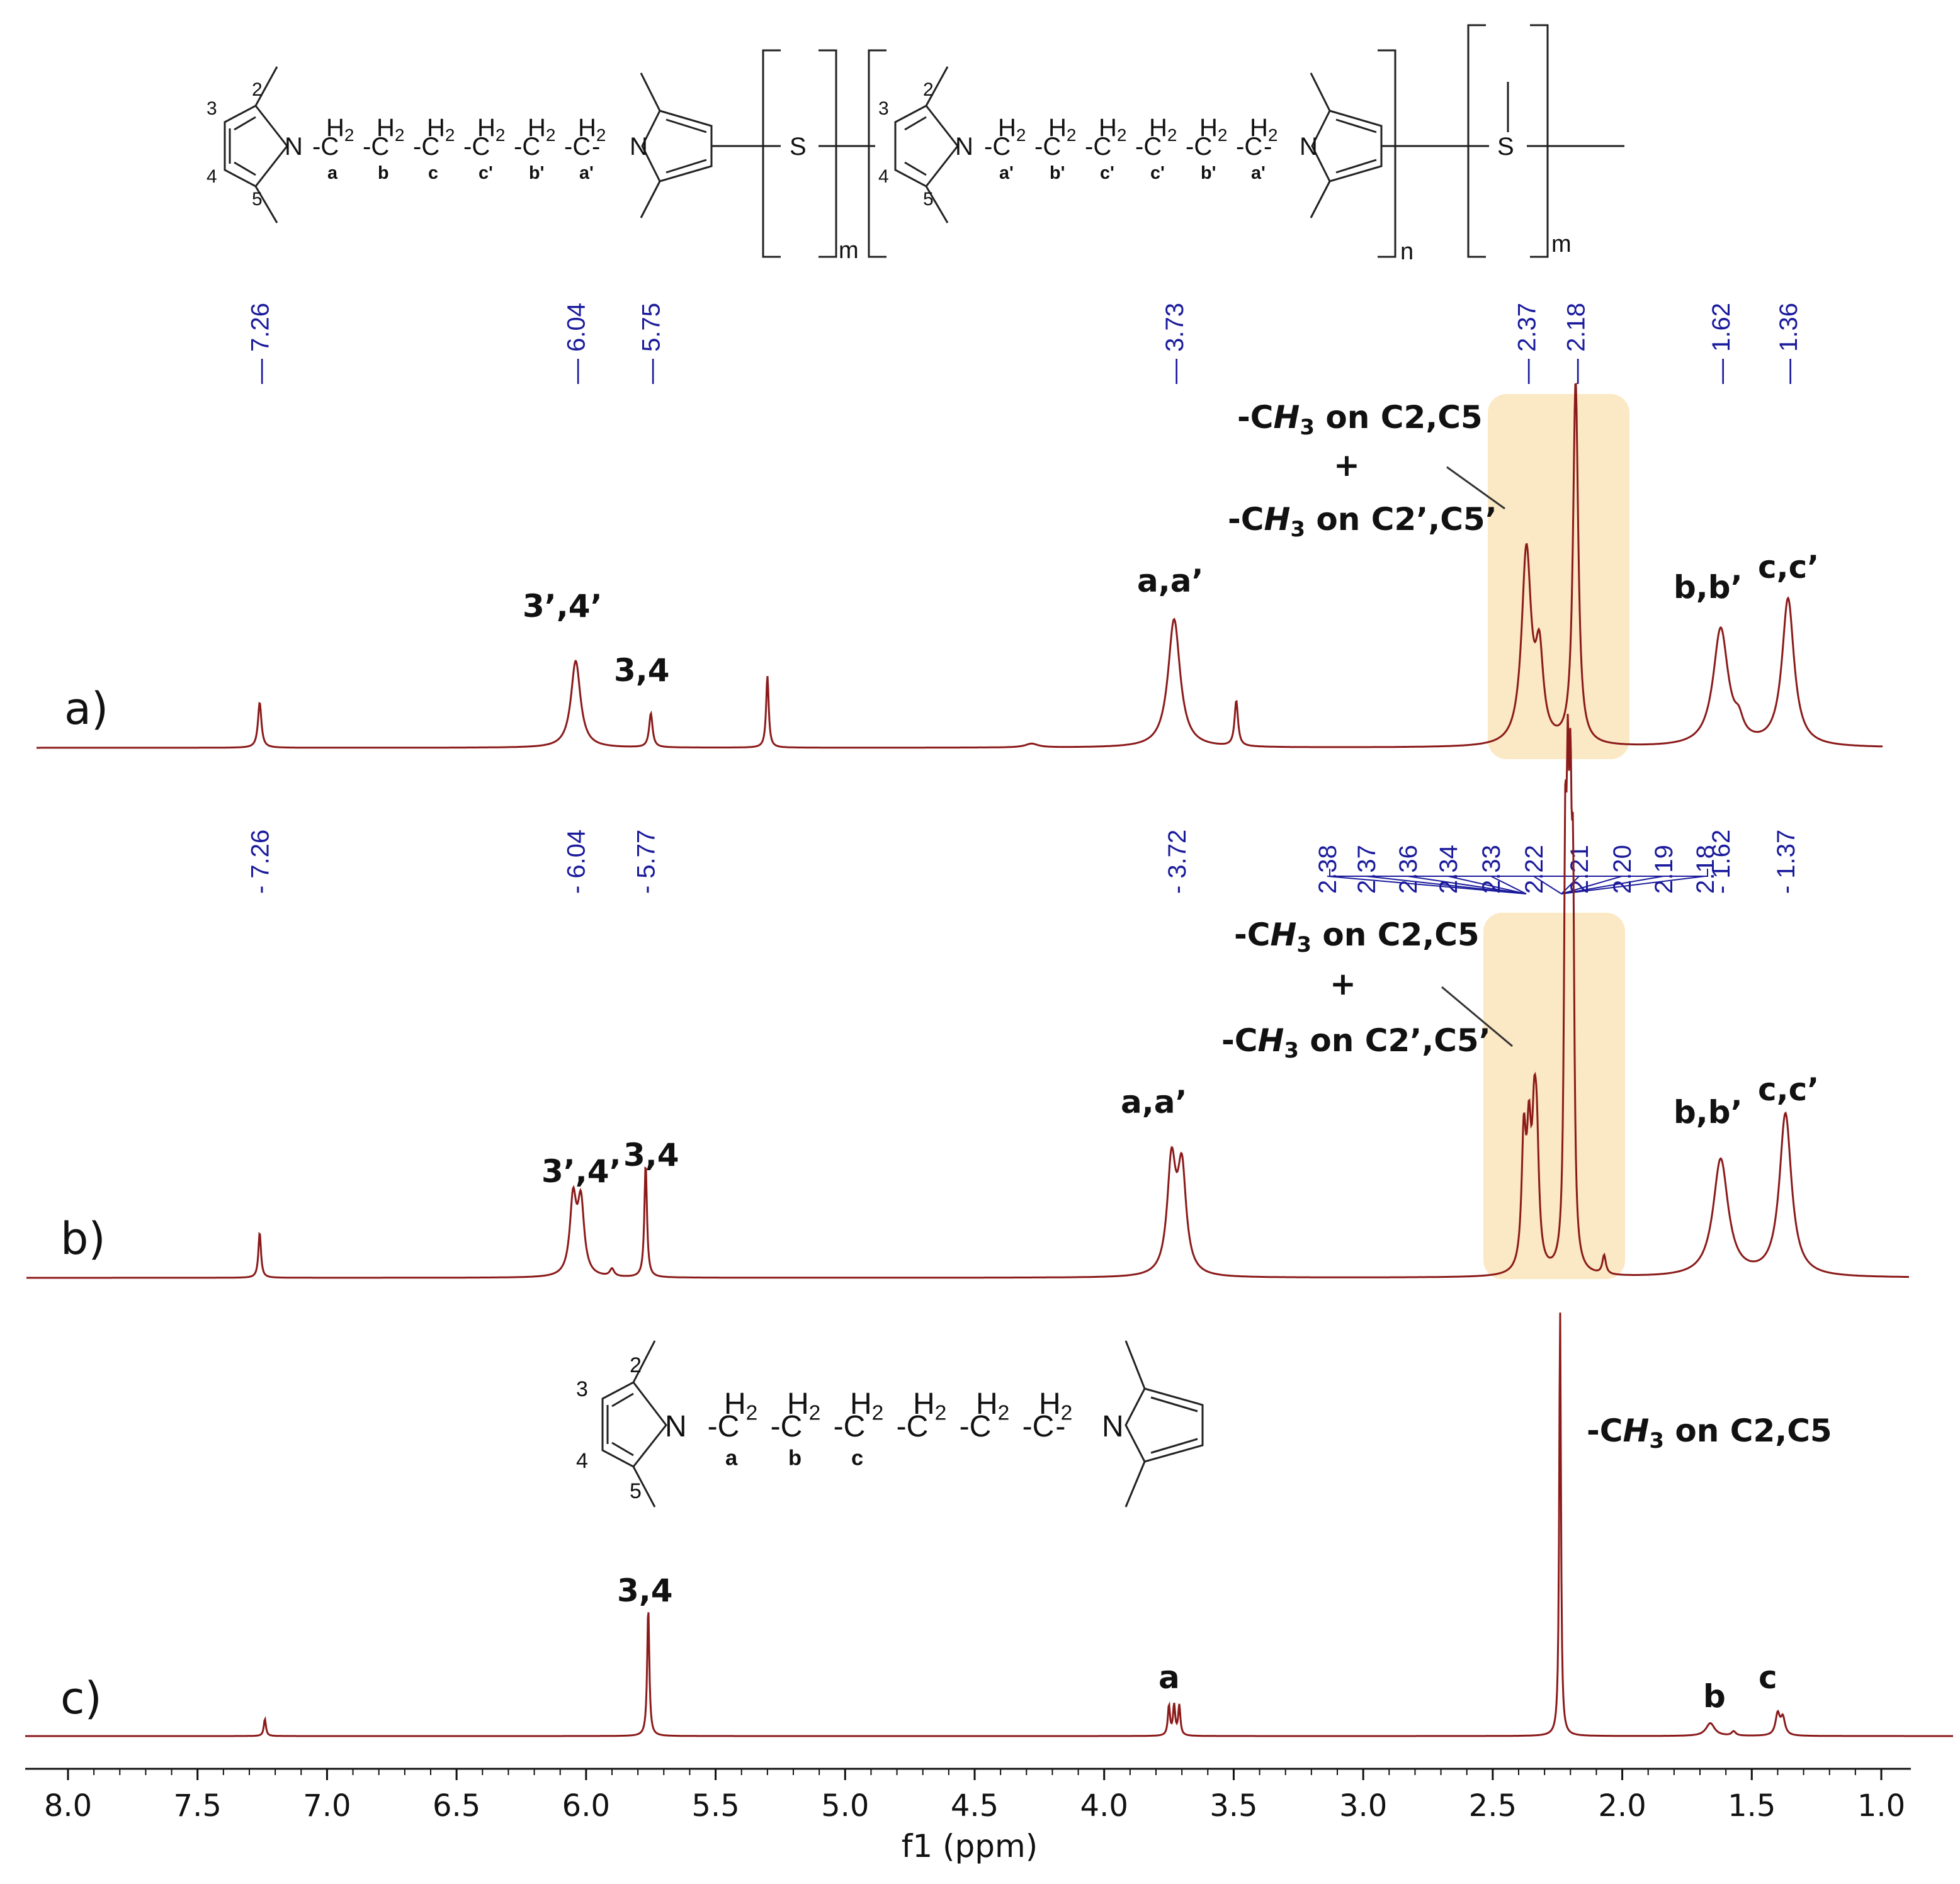 This screenshot has height=1884, width=1960. Describe the element at coordinates (1477, 1016) in the screenshot. I see `annotation-pointer` at that location.